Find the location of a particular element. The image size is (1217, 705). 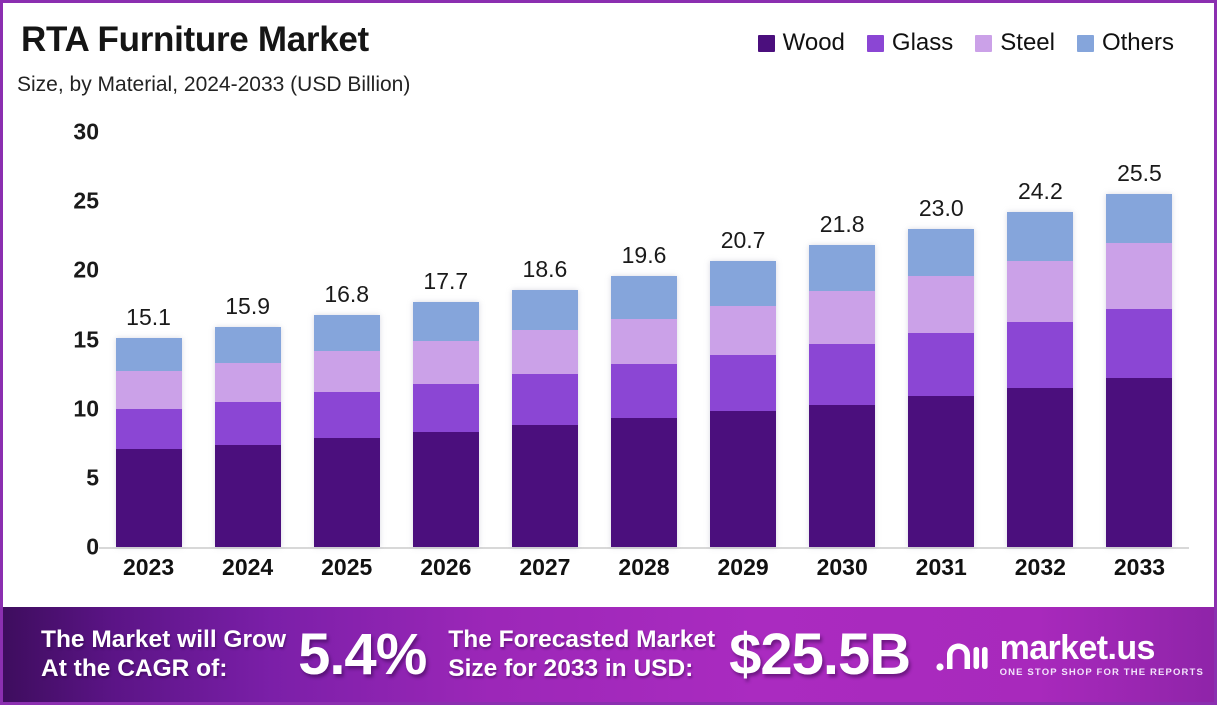

market-us-logo: market.us ONE STOP SHOP FOR THE REPORTS is located at coordinates (1069, 654).